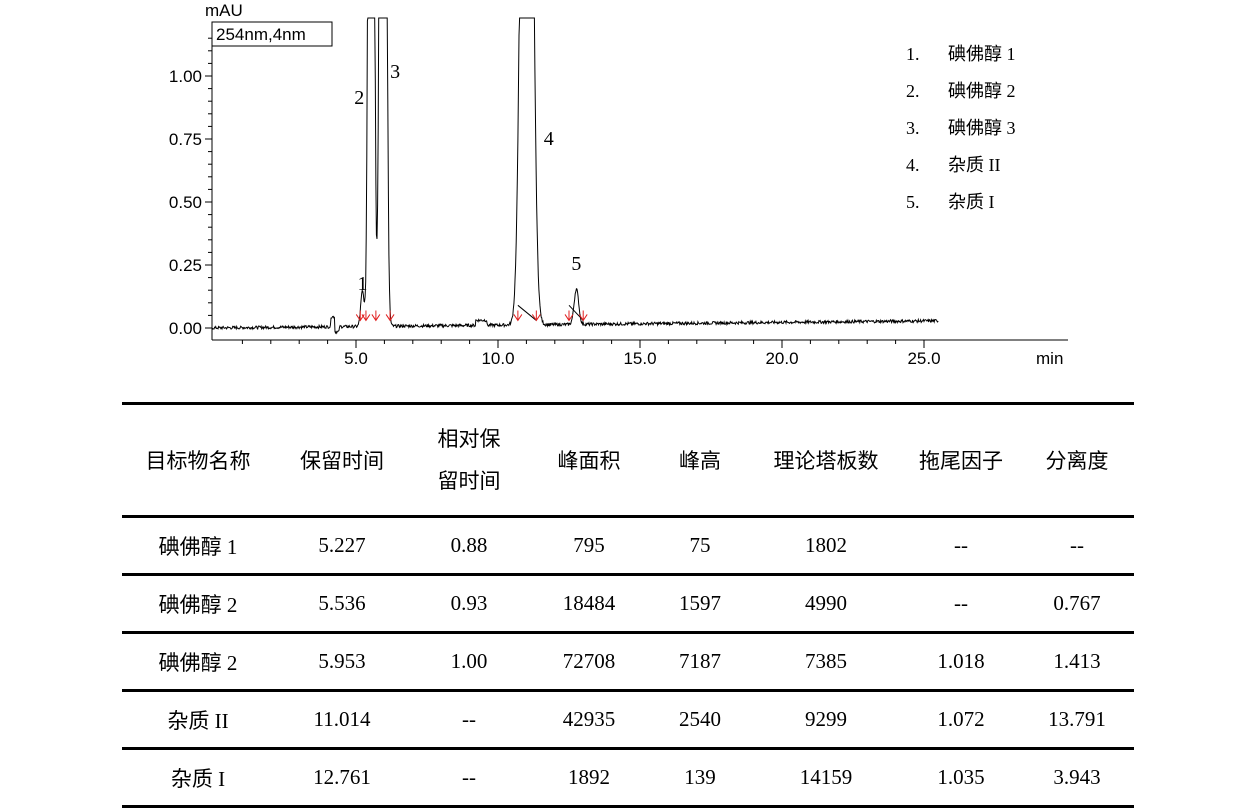 This screenshot has width=1260, height=812. I want to click on table-row: 杂质 II 11.014 -- 42935 2540 9299 1.072 13.791, so click(628, 720).